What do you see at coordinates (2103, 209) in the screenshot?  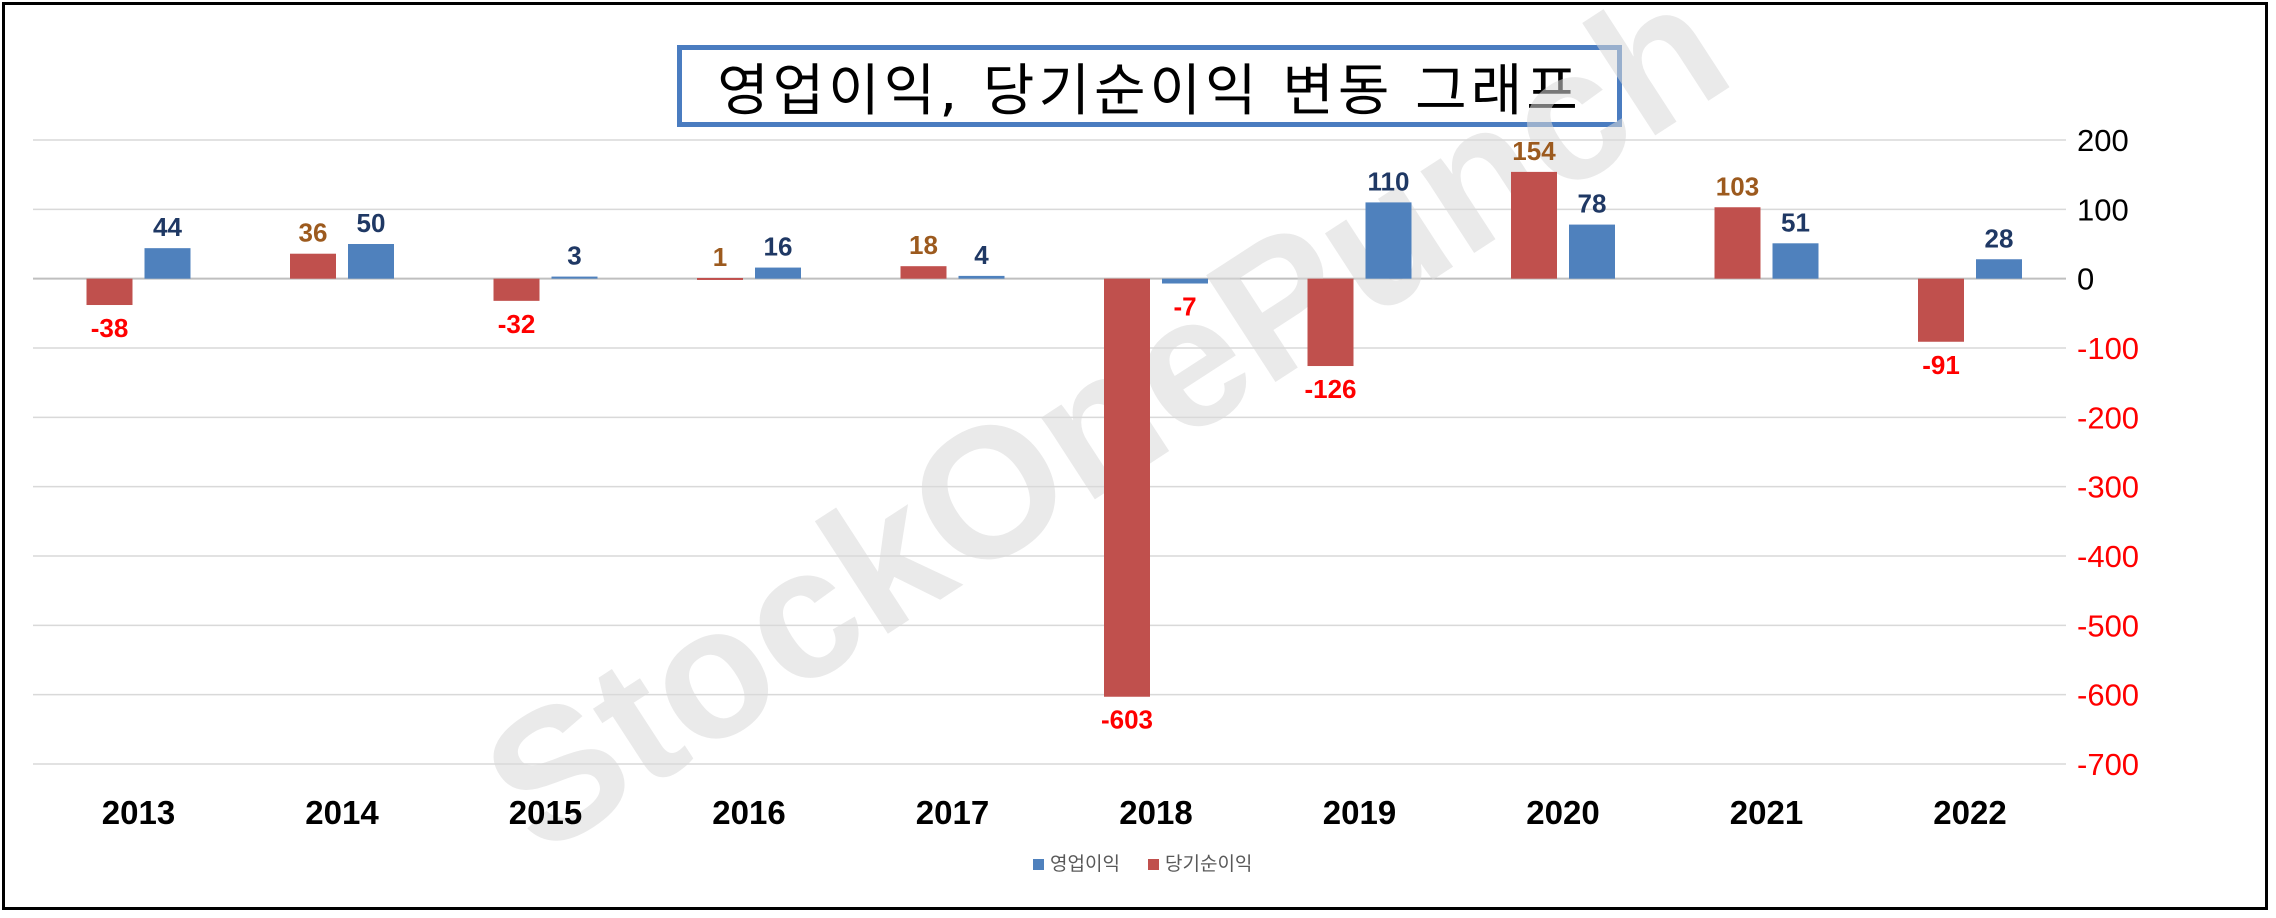 I see `y-tick-label: 100` at bounding box center [2103, 209].